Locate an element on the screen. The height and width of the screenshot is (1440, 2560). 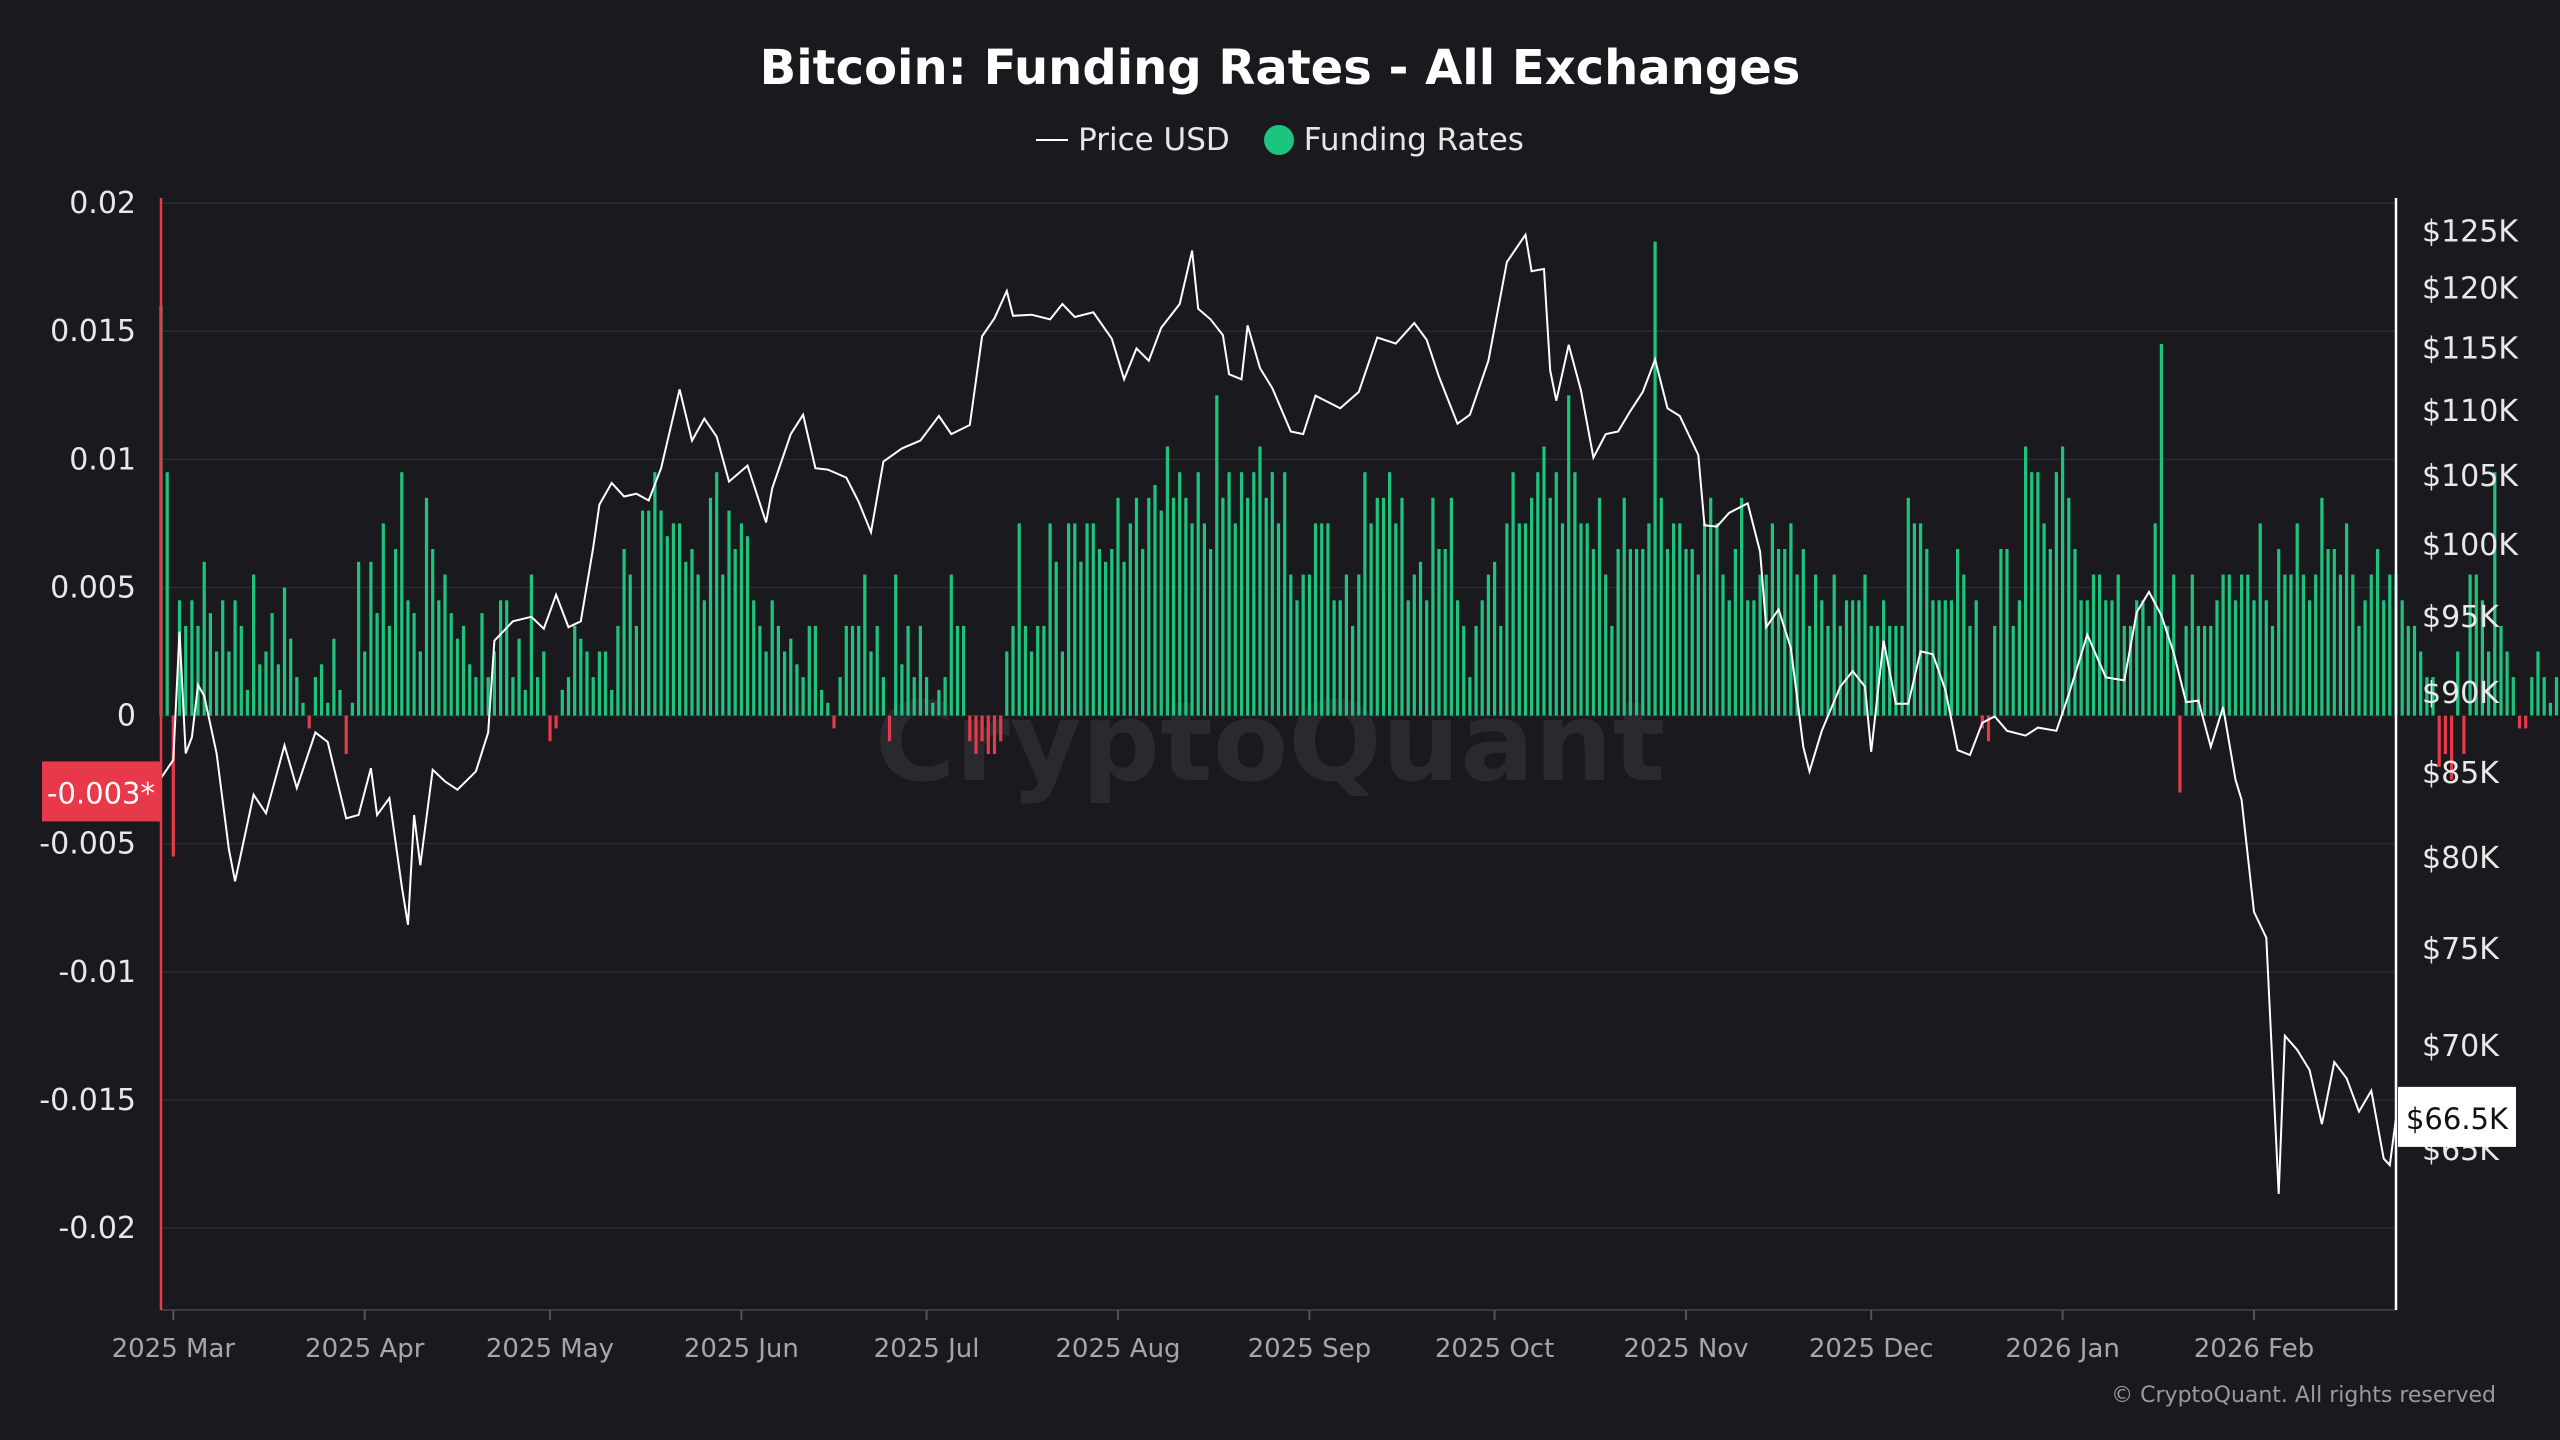
legend-label-funding-rates: Funding Rates is located at coordinates (1413, 140).